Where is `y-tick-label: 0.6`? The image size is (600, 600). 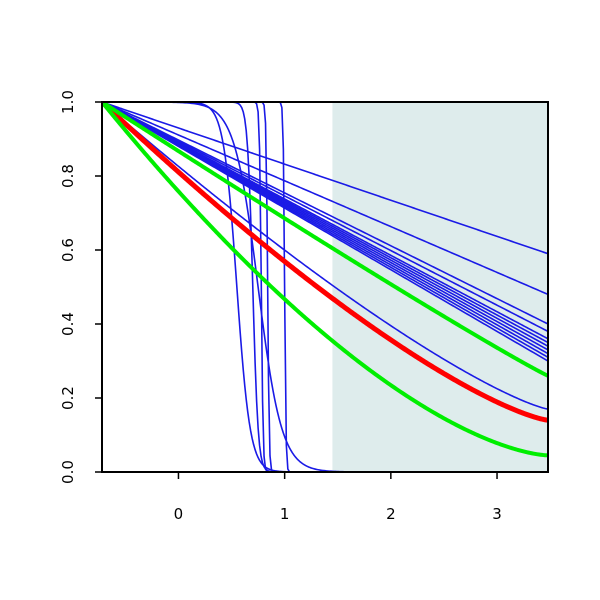 y-tick-label: 0.6 is located at coordinates (68, 250).